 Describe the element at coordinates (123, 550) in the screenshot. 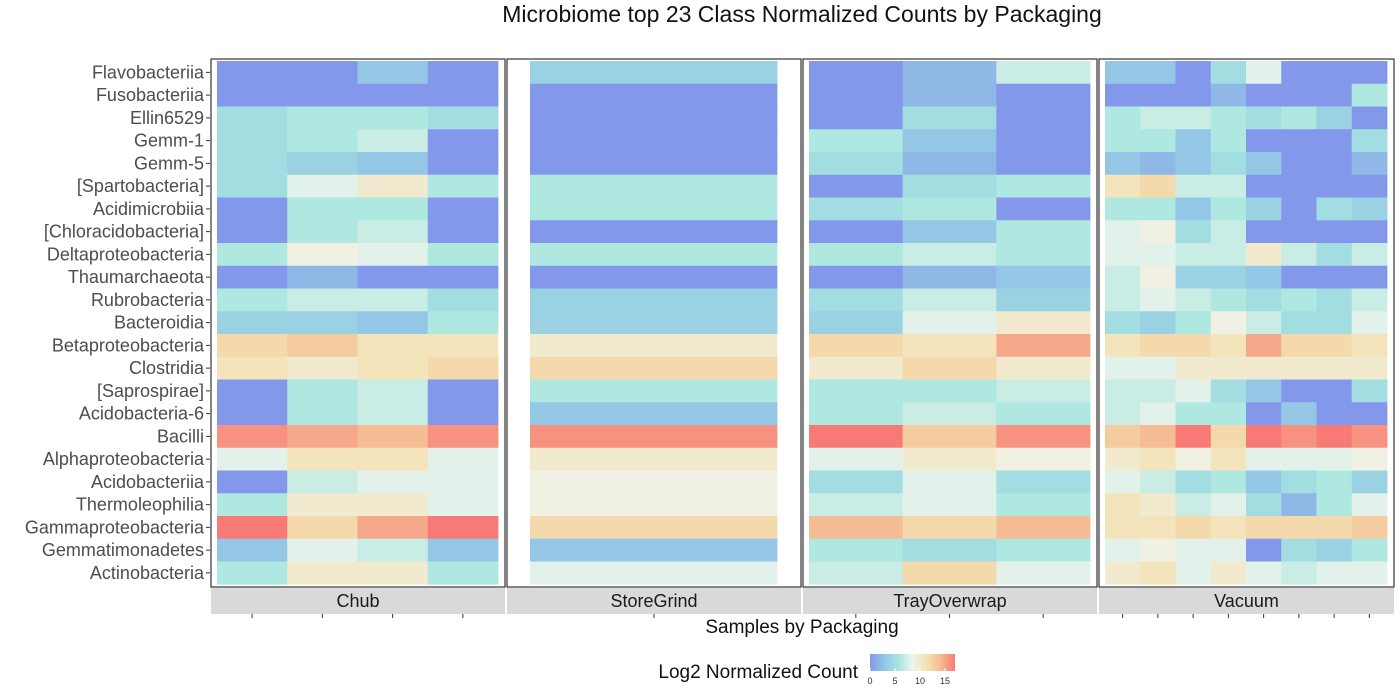

I see `row-label: Gemmatimonadetes` at that location.